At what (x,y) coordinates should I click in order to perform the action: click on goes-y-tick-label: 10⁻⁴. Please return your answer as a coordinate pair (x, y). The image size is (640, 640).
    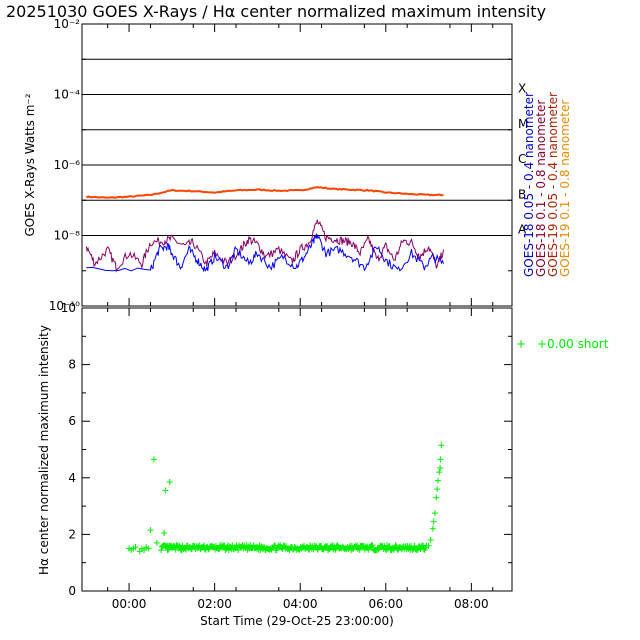
    Looking at the image, I should click on (67, 95).